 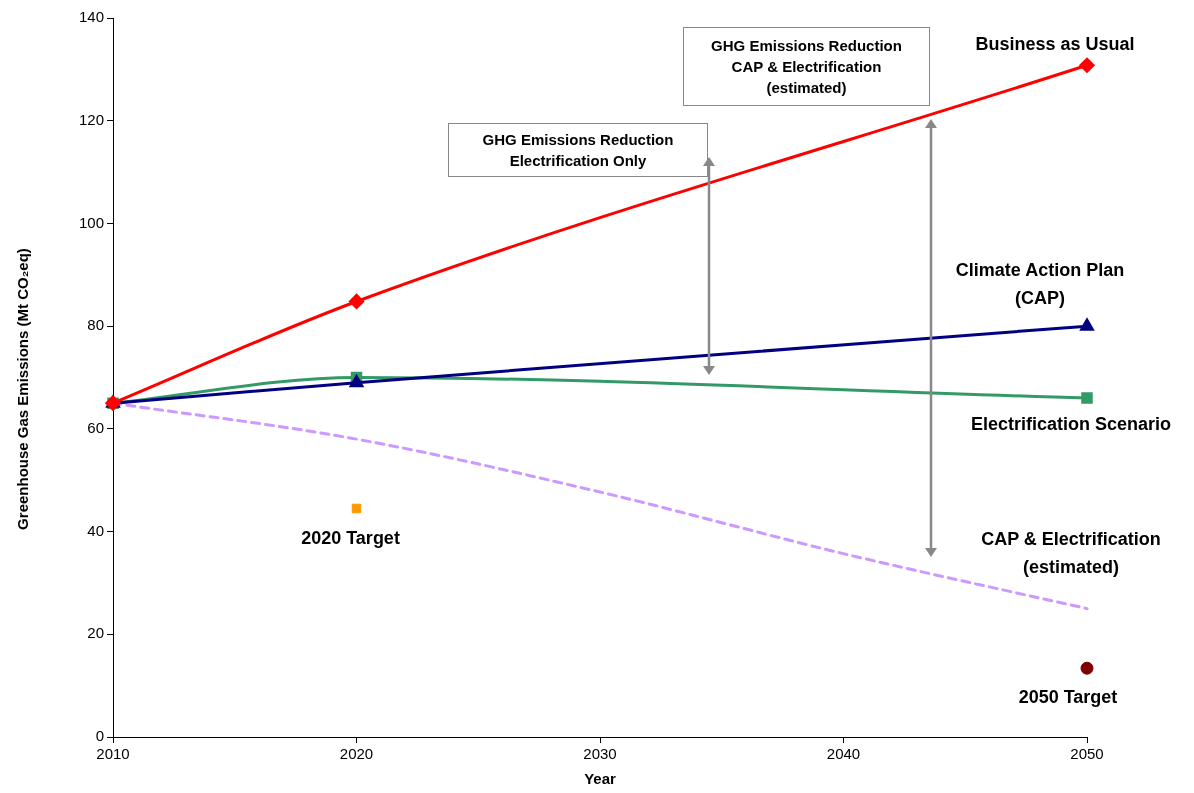 What do you see at coordinates (1087, 754) in the screenshot?
I see `x-tick-label: 2050` at bounding box center [1087, 754].